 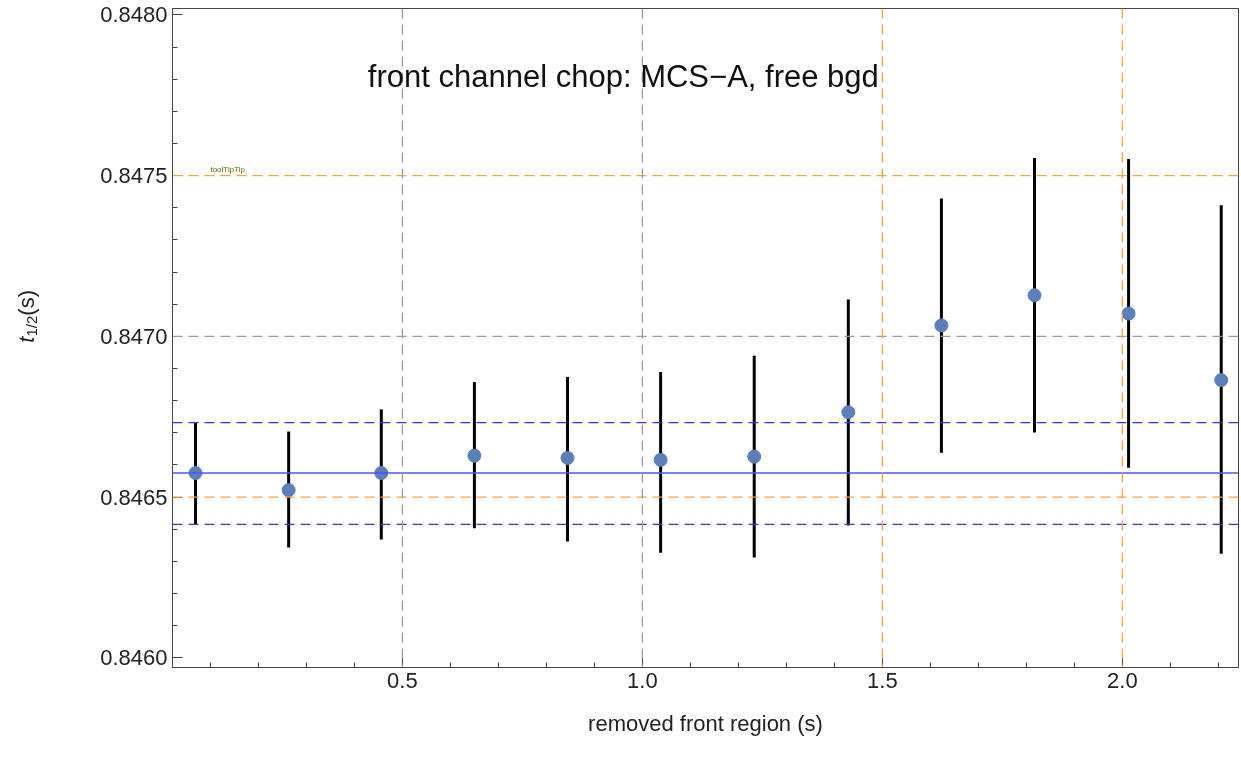 I want to click on annotation: toolTipTip, so click(x=228, y=169).